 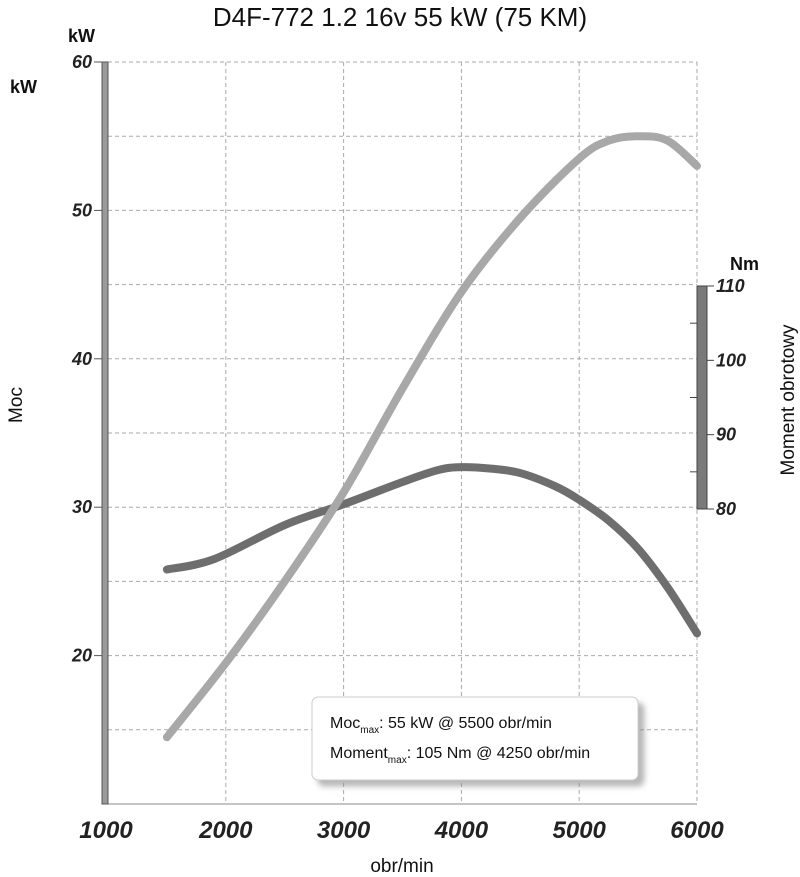 I want to click on x-axis-title: obr/min, so click(x=401, y=866).